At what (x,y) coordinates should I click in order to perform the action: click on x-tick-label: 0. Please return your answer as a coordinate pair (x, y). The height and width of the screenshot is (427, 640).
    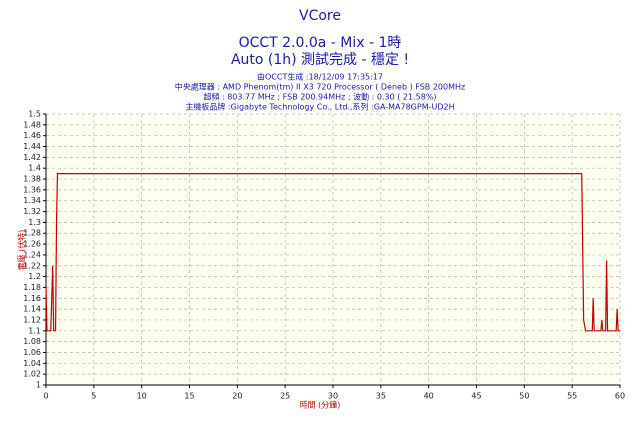
    Looking at the image, I should click on (45, 396).